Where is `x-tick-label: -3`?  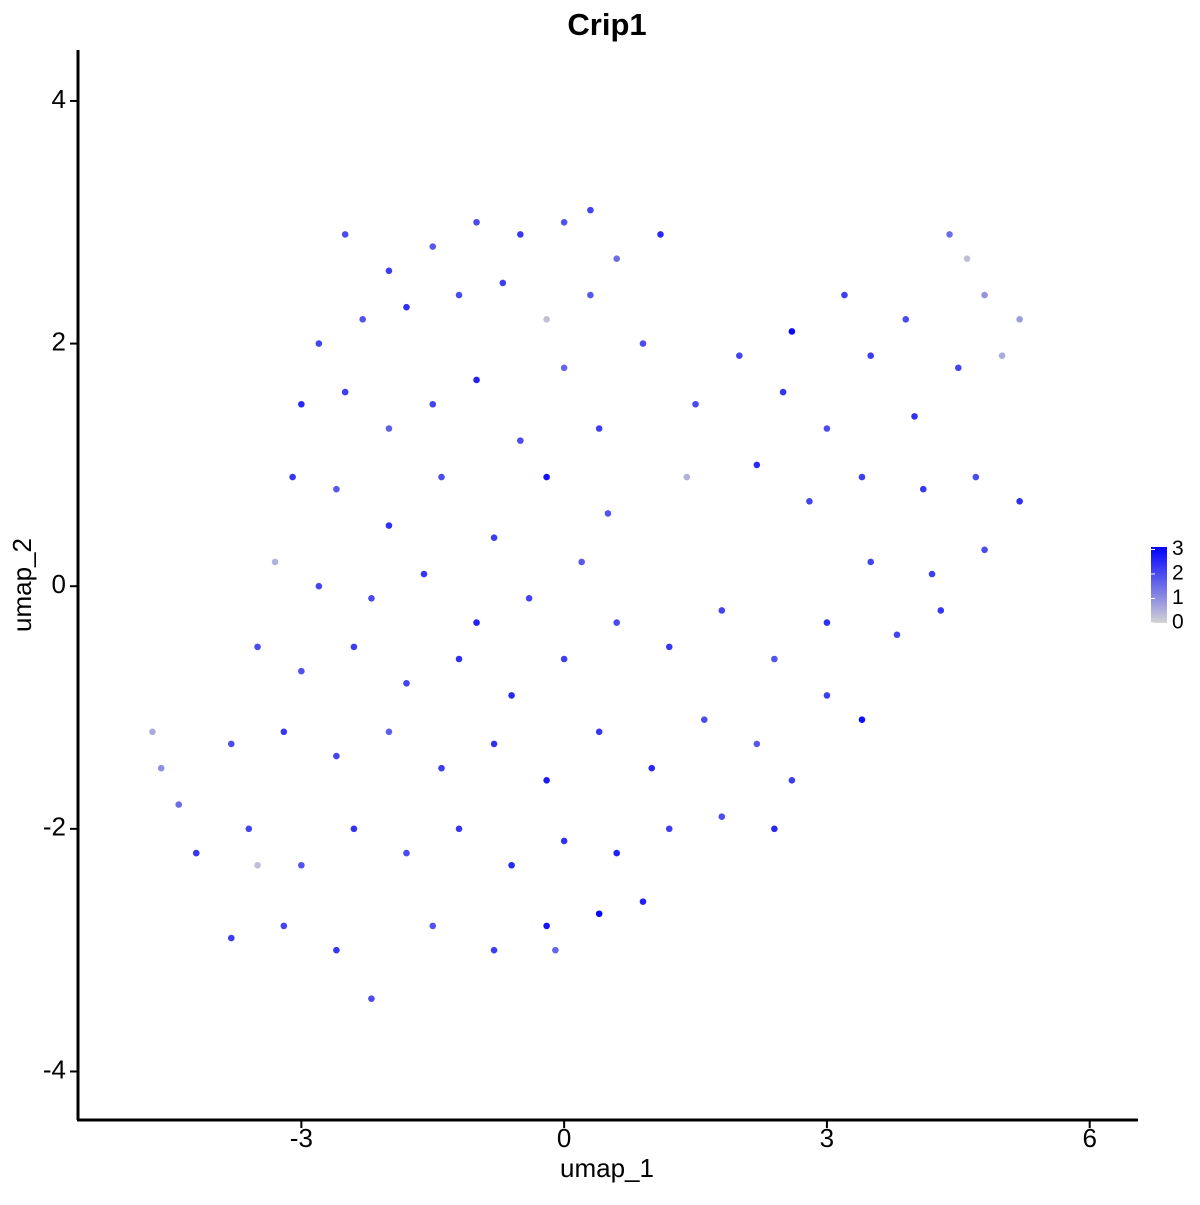 x-tick-label: -3 is located at coordinates (301, 1138).